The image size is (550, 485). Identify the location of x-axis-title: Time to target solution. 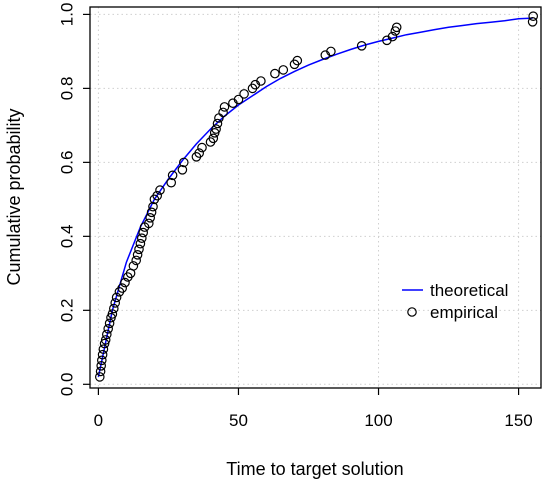
(314, 469).